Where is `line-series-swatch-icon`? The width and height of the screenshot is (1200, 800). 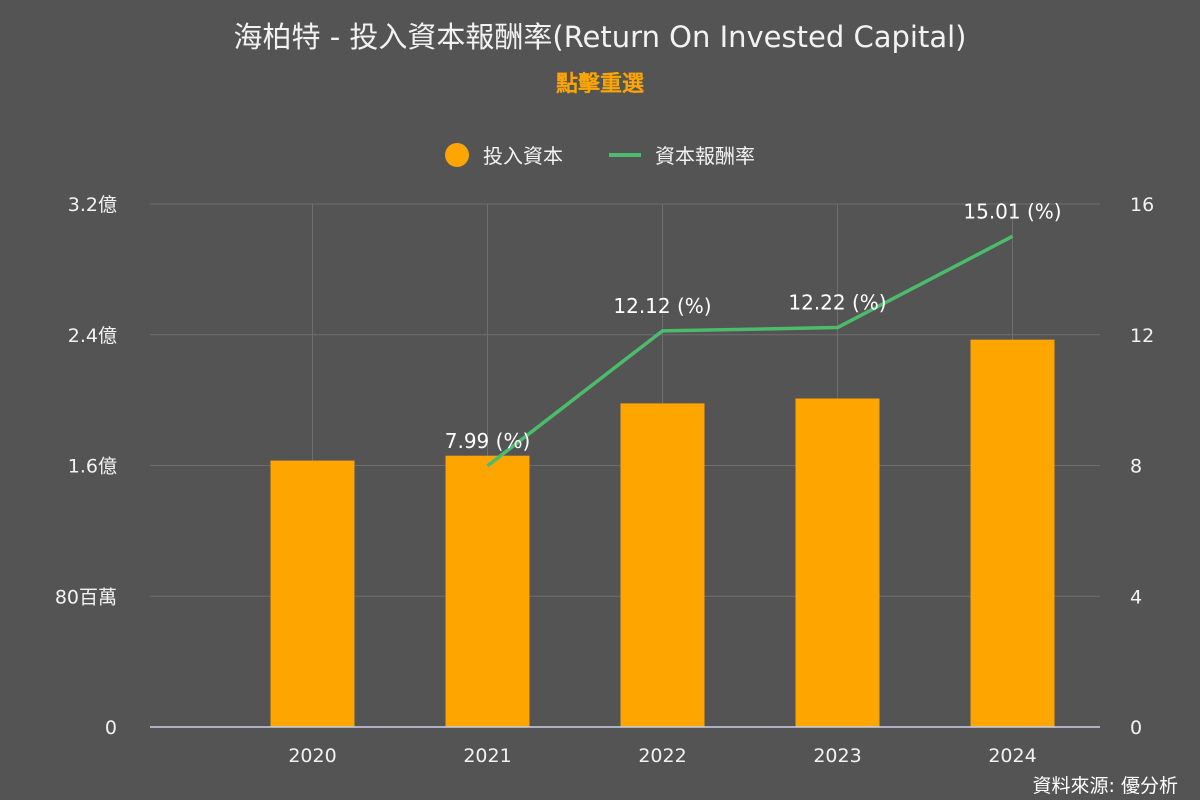
line-series-swatch-icon is located at coordinates (625, 154).